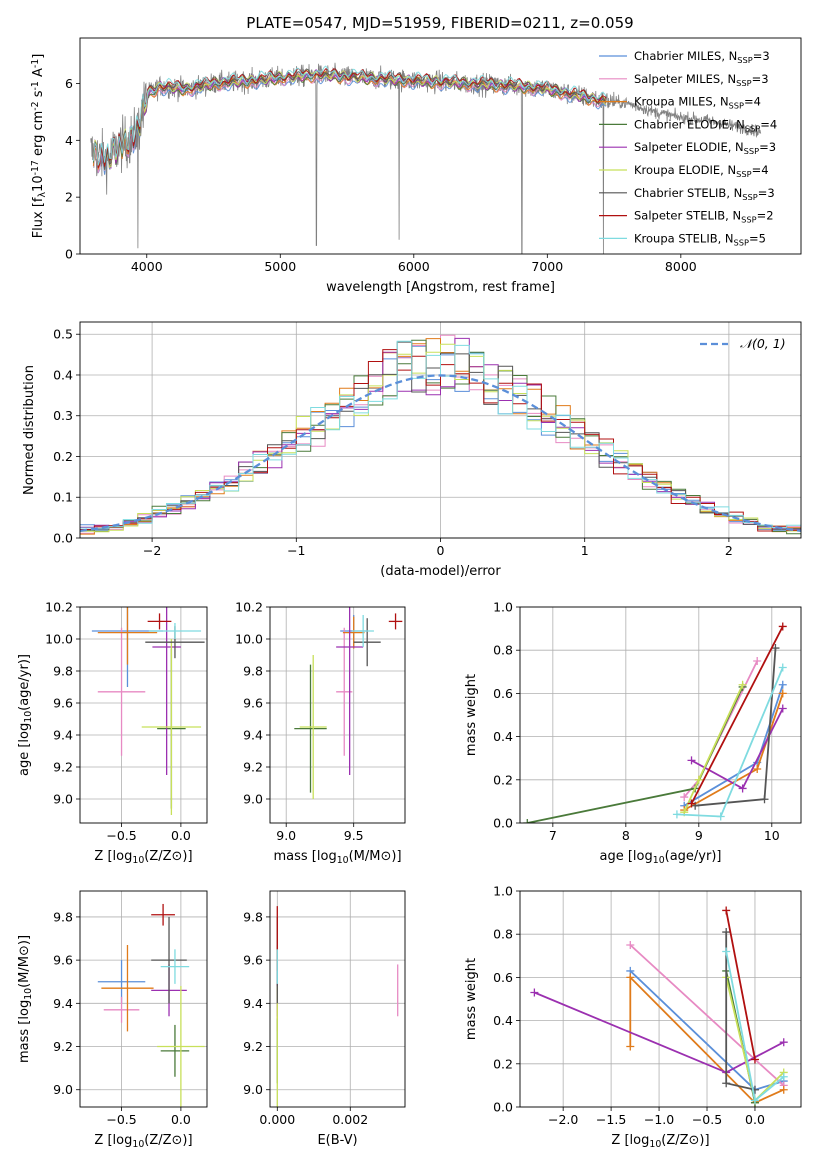 The width and height of the screenshot is (819, 1170). I want to click on legend-entry: Salpeter STELIB, NSSP=2, so click(704, 217).